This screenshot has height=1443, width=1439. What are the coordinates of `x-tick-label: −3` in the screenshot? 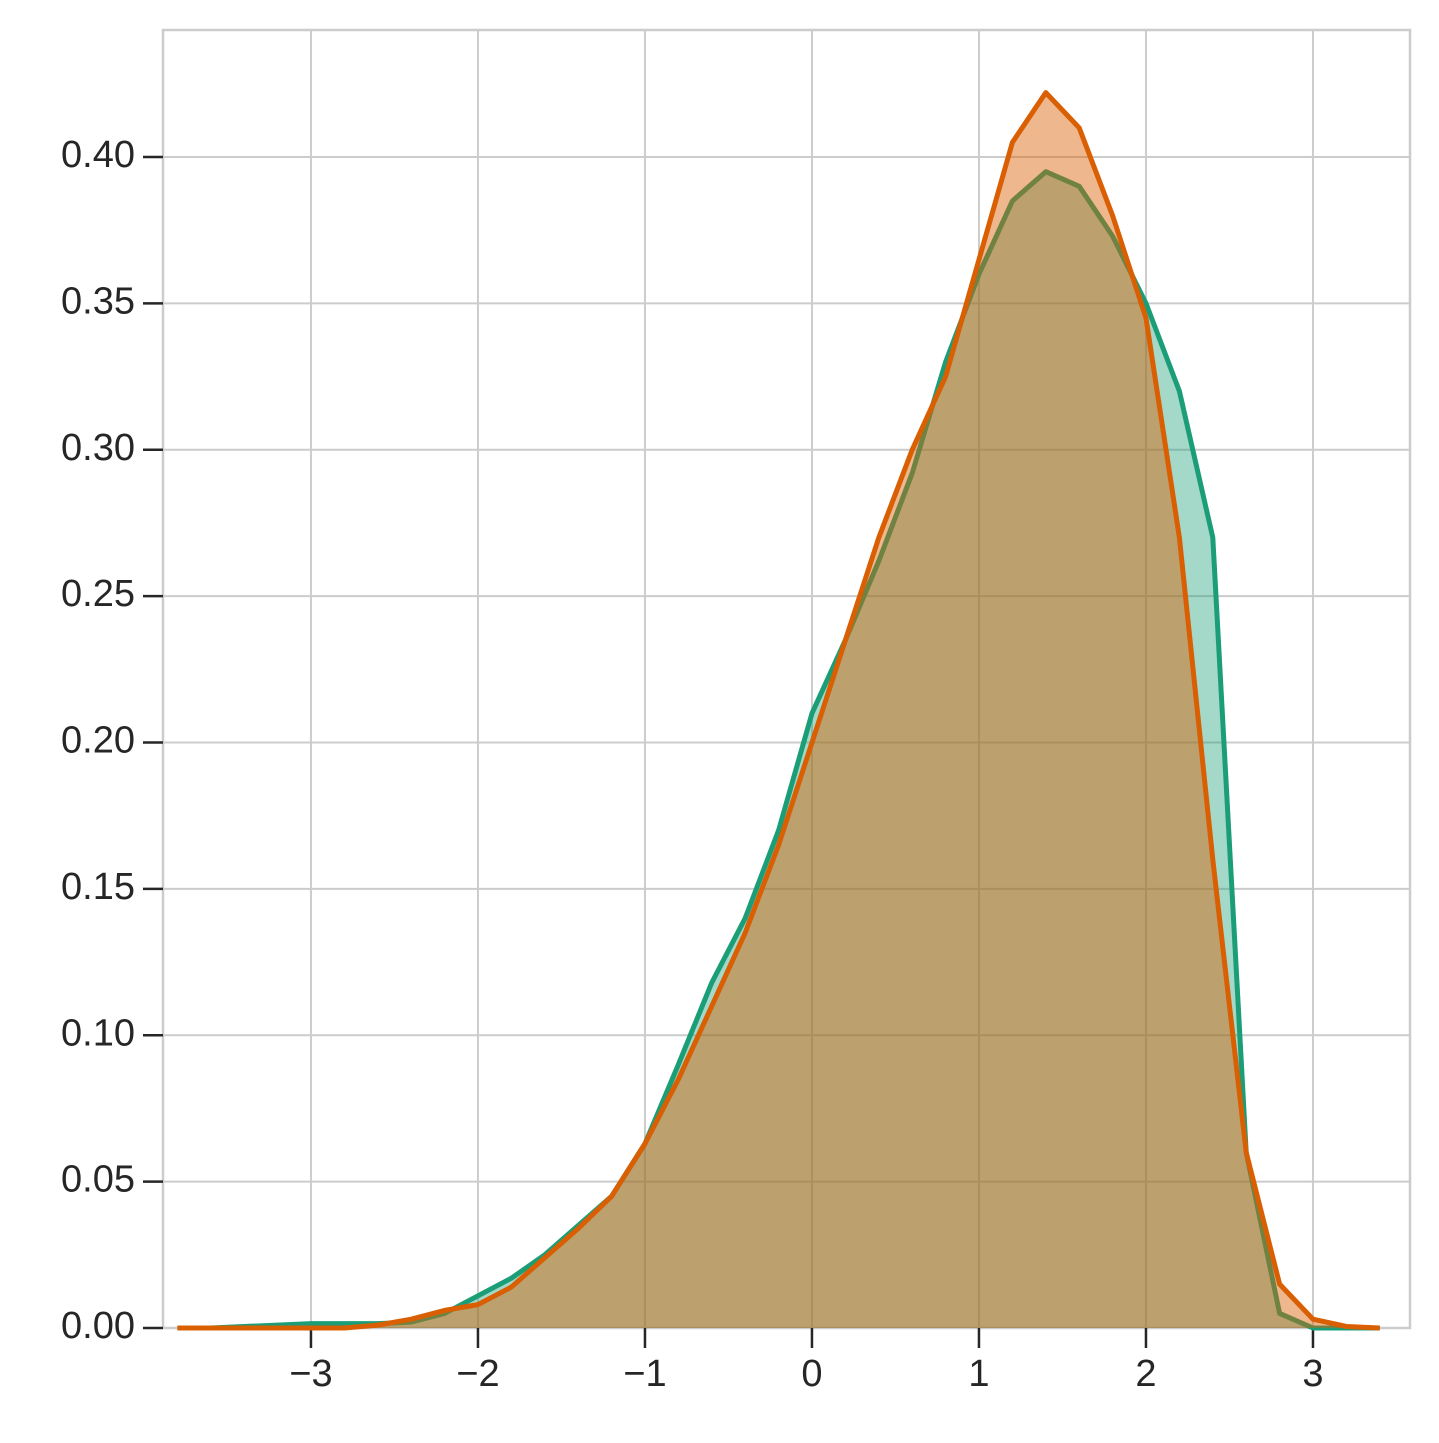 It's located at (310, 1374).